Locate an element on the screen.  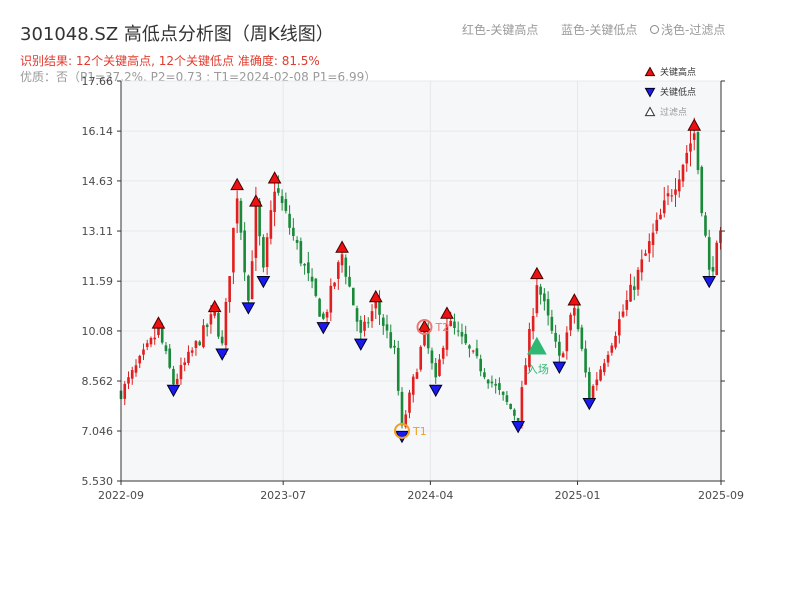
y-tick-label: 7.046 is located at coordinates (98, 431).